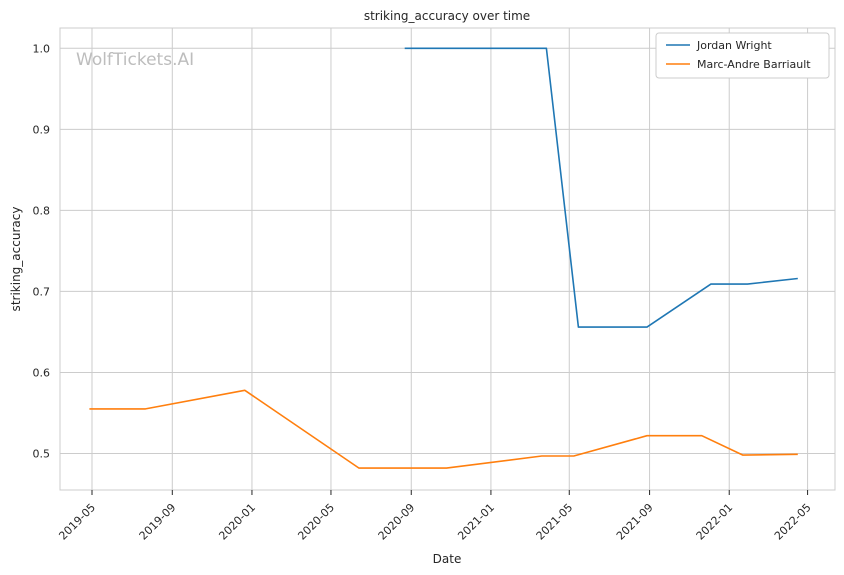 This screenshot has width=844, height=575. I want to click on x-tick-label: 2021-05, so click(555, 522).